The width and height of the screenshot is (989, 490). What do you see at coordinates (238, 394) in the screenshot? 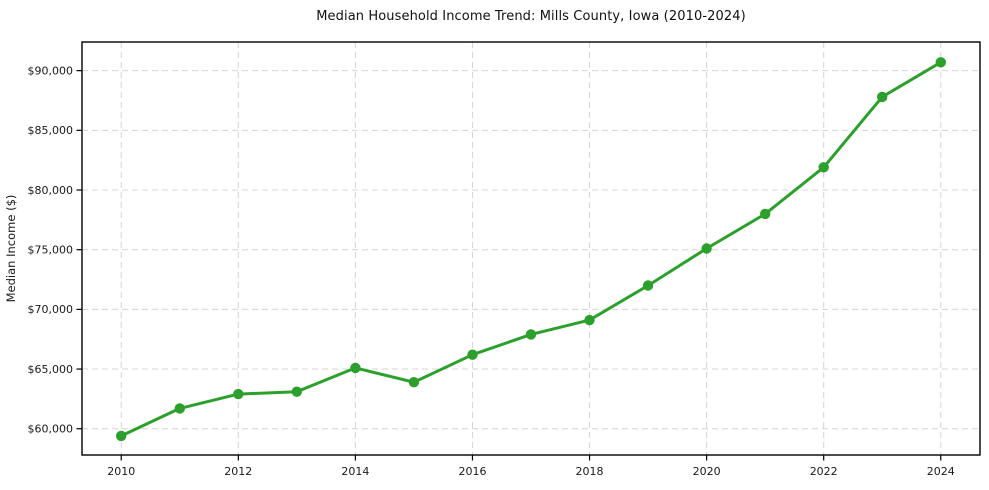
I see `data-point-2012` at bounding box center [238, 394].